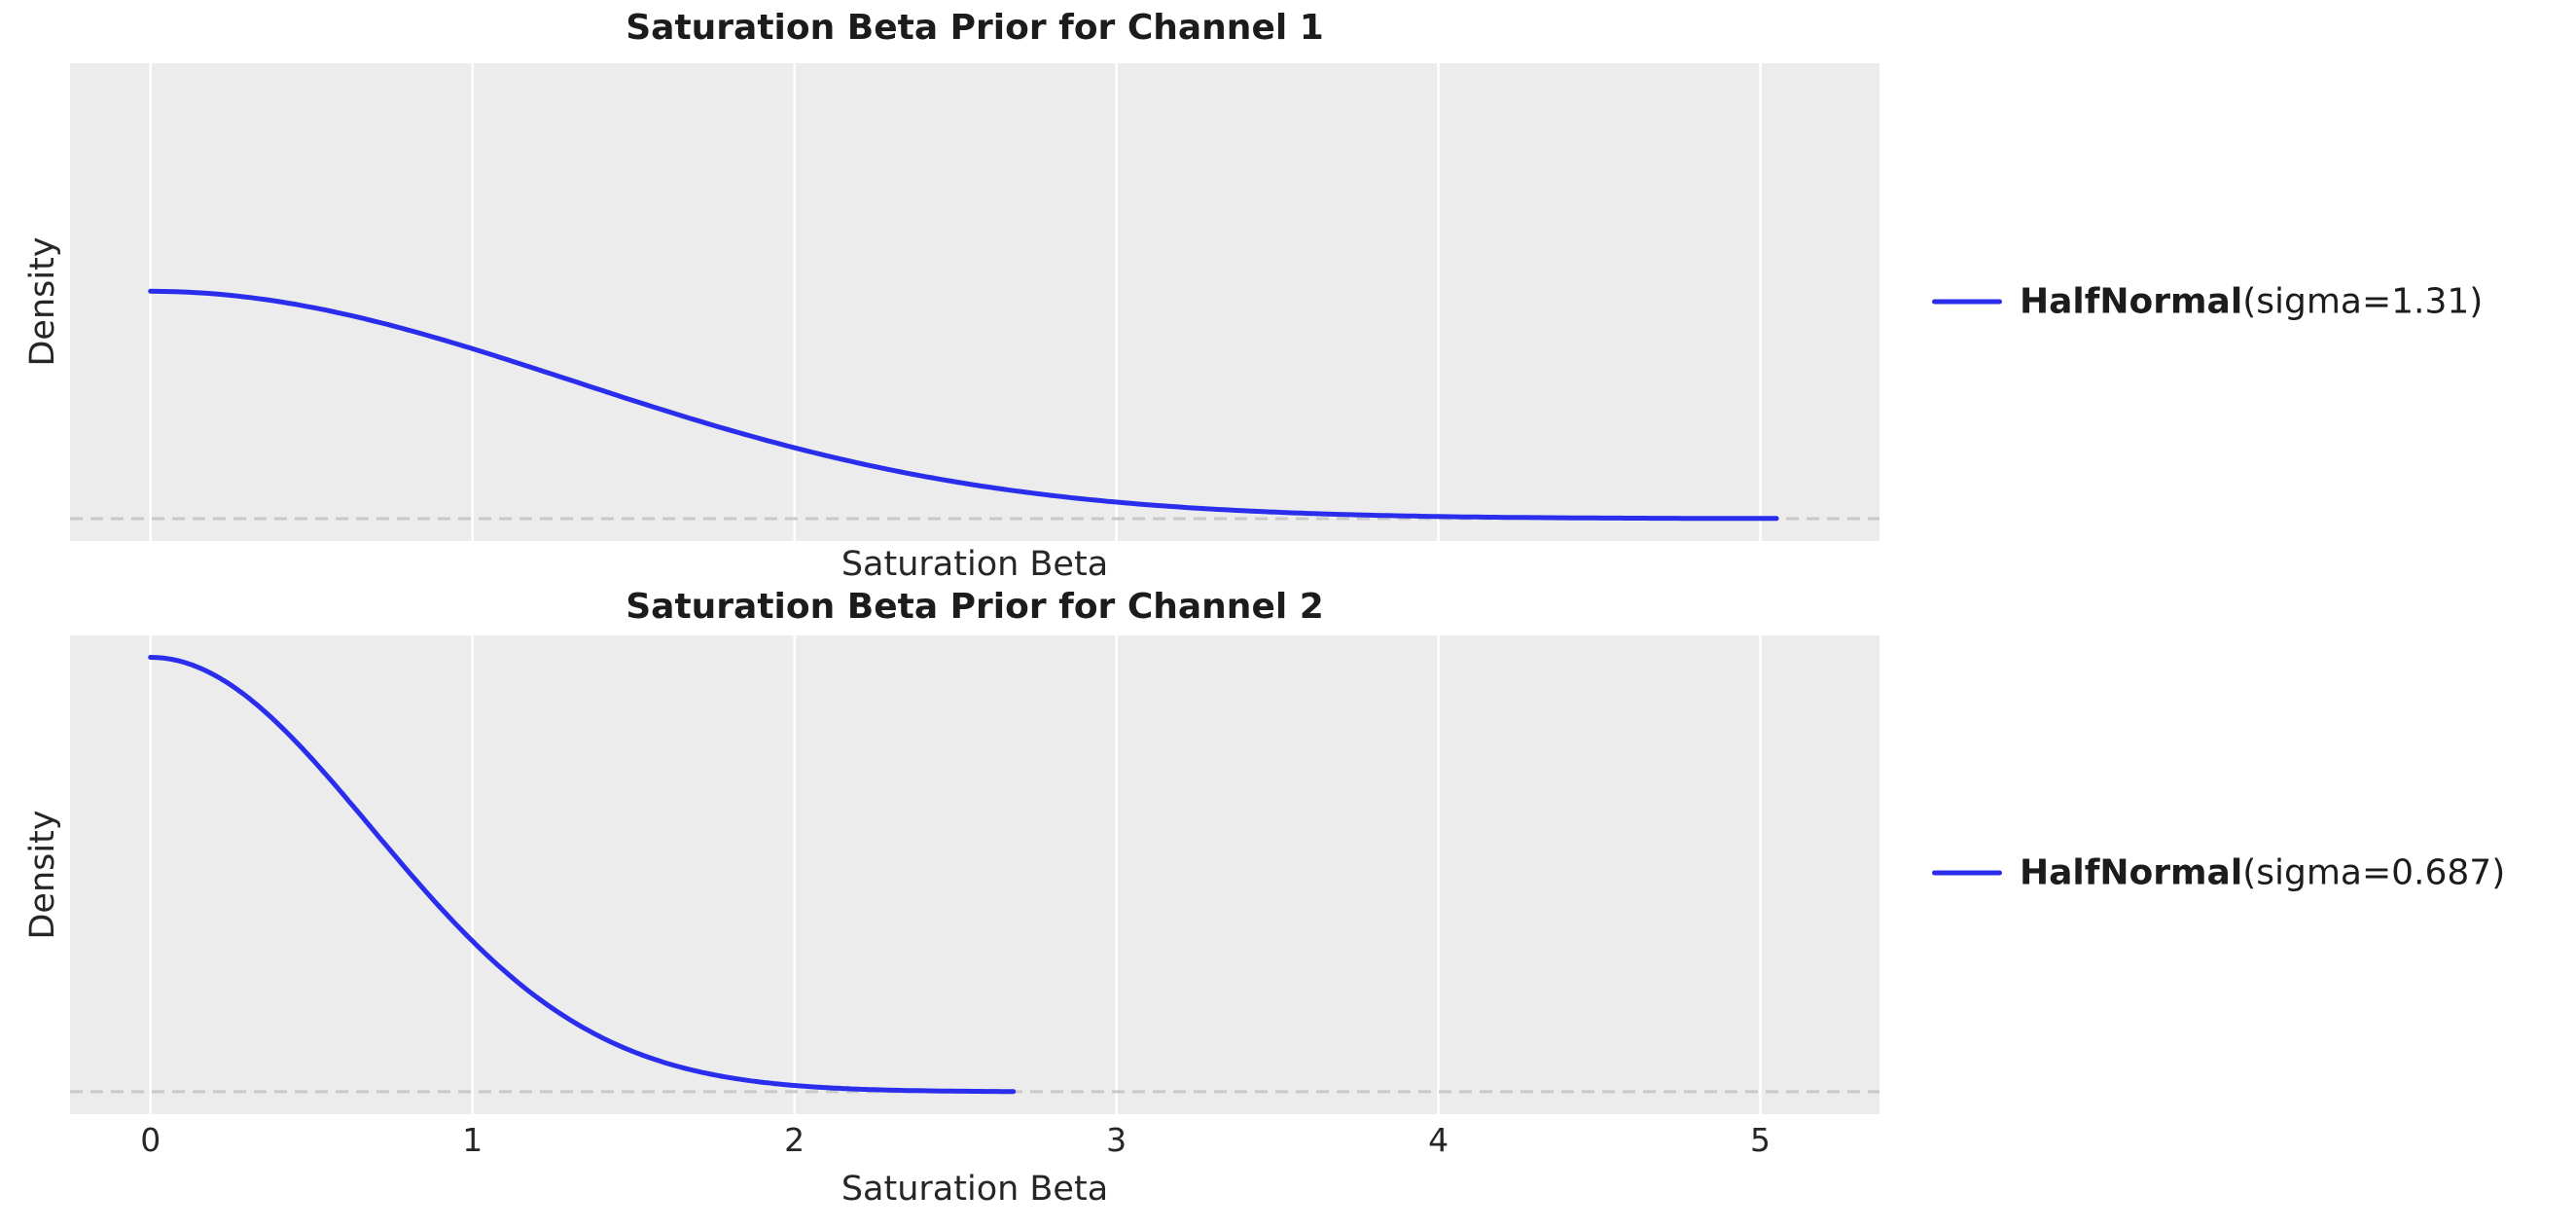 This screenshot has height=1229, width=2576. I want to click on x-tick-label: 4, so click(1438, 1140).